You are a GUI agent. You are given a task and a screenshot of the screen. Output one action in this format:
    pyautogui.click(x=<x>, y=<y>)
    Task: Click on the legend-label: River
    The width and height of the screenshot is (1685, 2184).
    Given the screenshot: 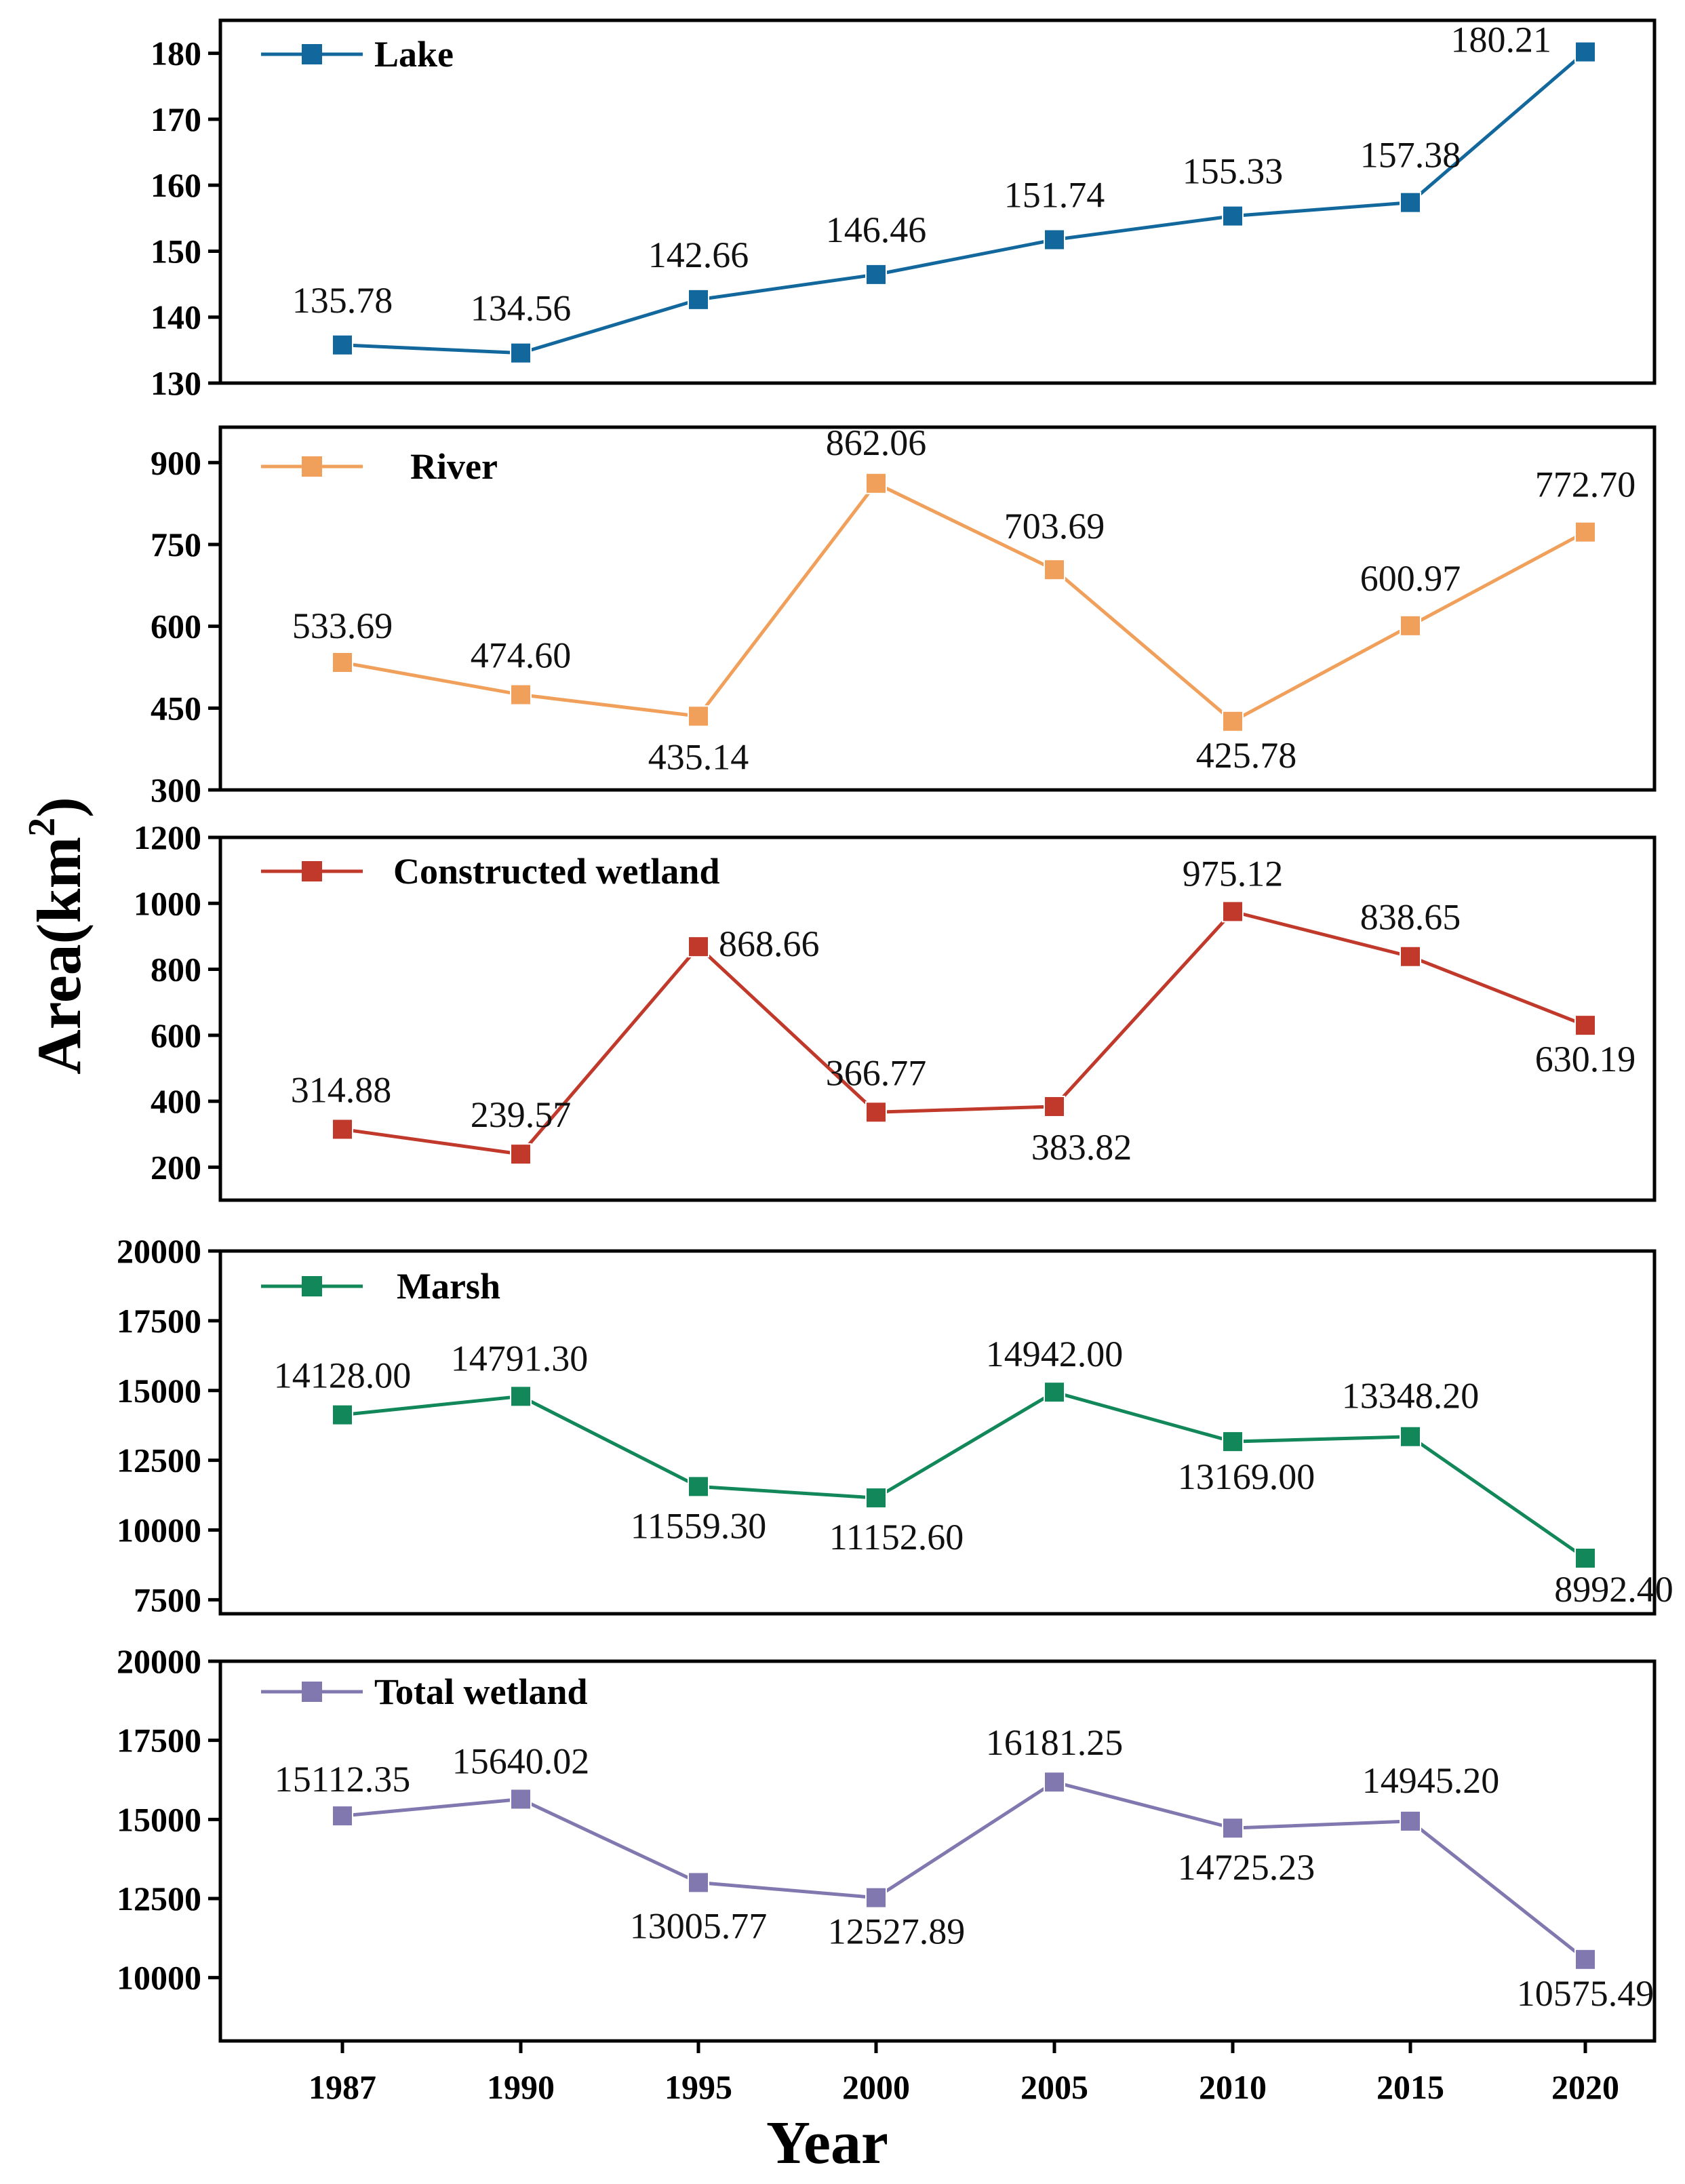 What is the action you would take?
    pyautogui.click(x=454, y=467)
    